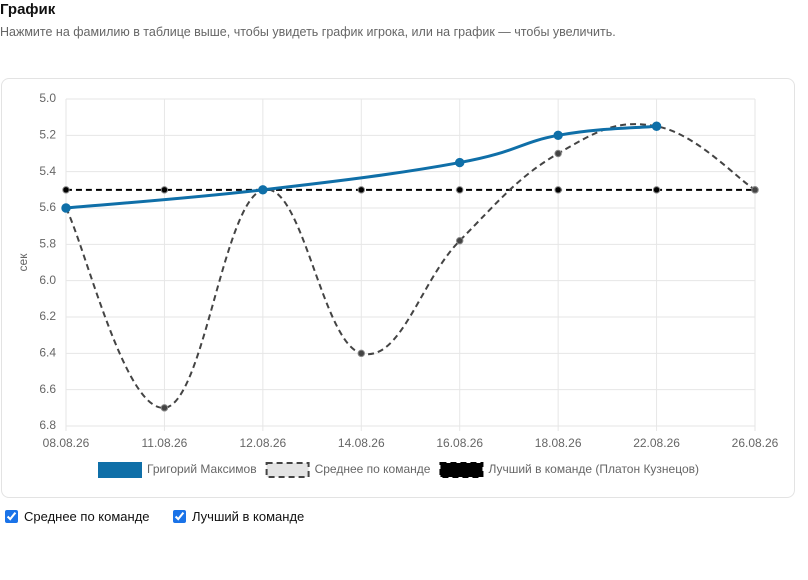  Describe the element at coordinates (47, 135) in the screenshot. I see `y-tick-label: 5.2` at that location.